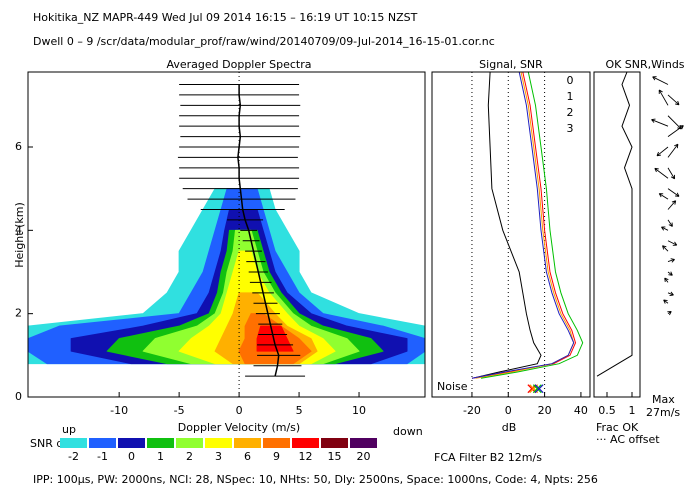 The image size is (700, 500). Describe the element at coordinates (359, 410) in the screenshot. I see `x-tick-label: 10` at that location.